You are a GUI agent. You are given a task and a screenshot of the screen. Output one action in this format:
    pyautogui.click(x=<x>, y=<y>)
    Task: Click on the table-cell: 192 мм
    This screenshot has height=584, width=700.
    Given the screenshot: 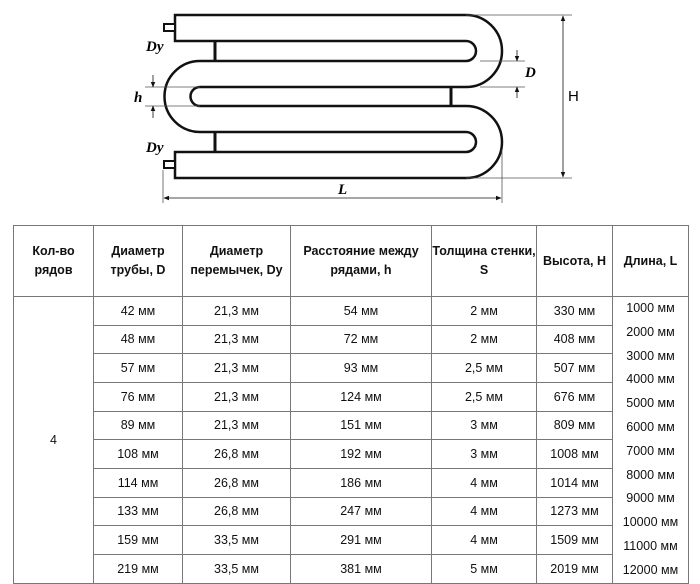 What is the action you would take?
    pyautogui.click(x=361, y=454)
    